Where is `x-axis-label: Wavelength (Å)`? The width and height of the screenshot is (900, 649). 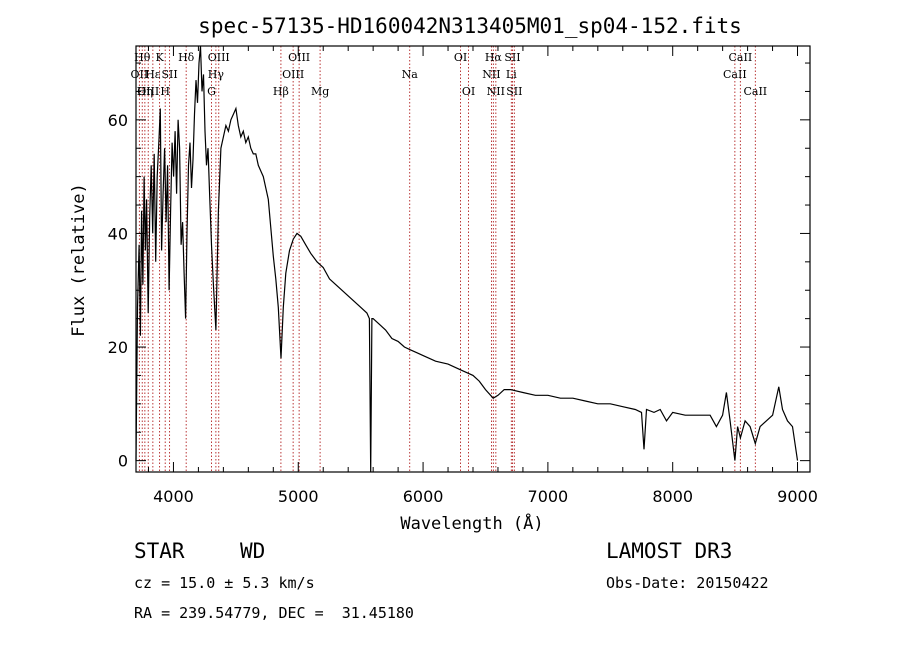 x-axis-label: Wavelength (Å) is located at coordinates (471, 523).